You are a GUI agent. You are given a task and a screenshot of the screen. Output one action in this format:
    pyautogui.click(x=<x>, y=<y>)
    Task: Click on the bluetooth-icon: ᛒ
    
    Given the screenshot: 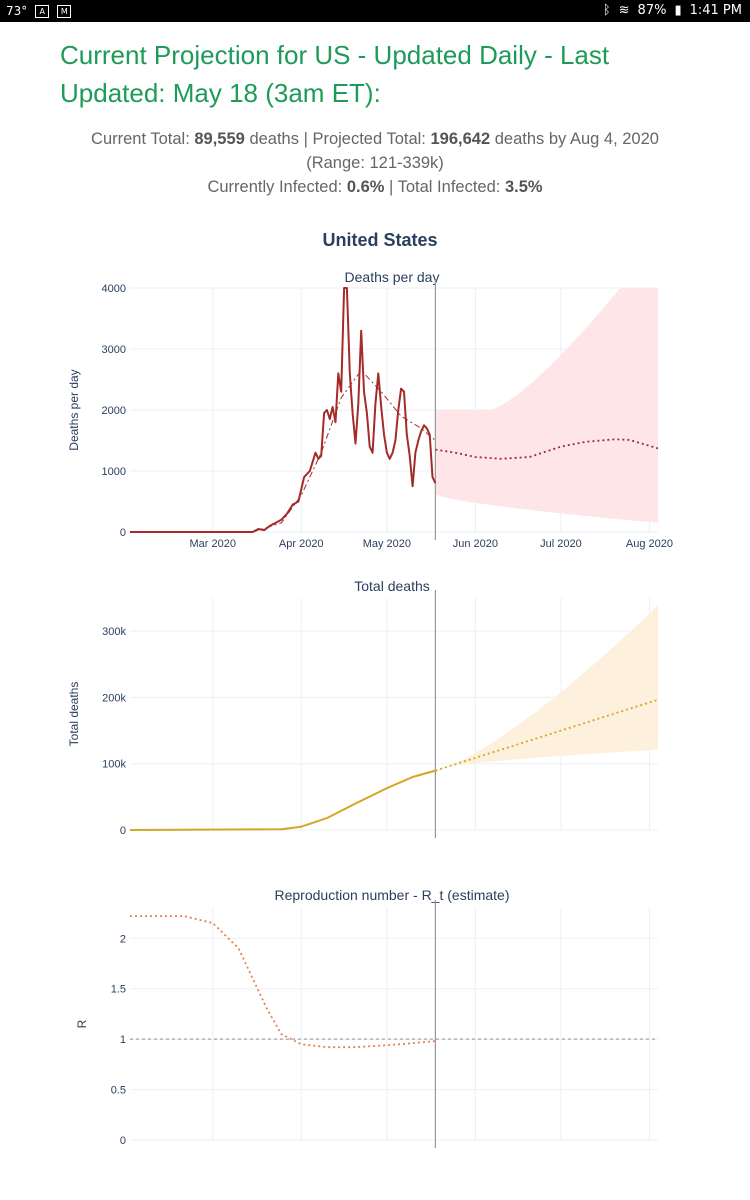 What is the action you would take?
    pyautogui.click(x=606, y=10)
    